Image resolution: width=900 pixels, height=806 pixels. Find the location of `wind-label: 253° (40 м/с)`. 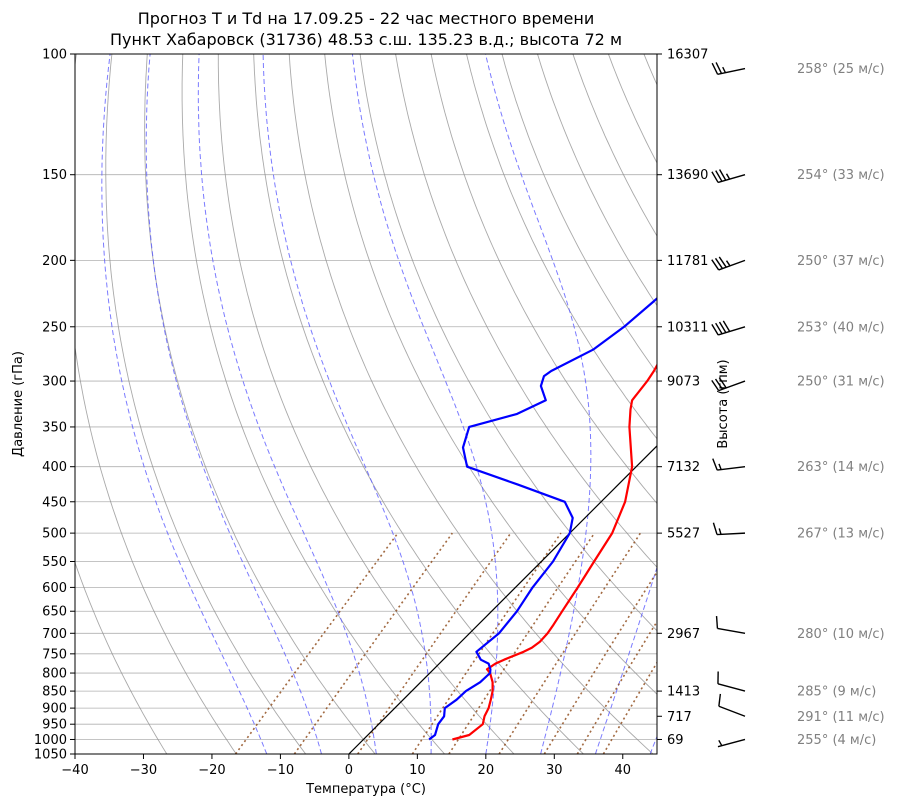

wind-label: 253° (40 м/с) is located at coordinates (841, 327).